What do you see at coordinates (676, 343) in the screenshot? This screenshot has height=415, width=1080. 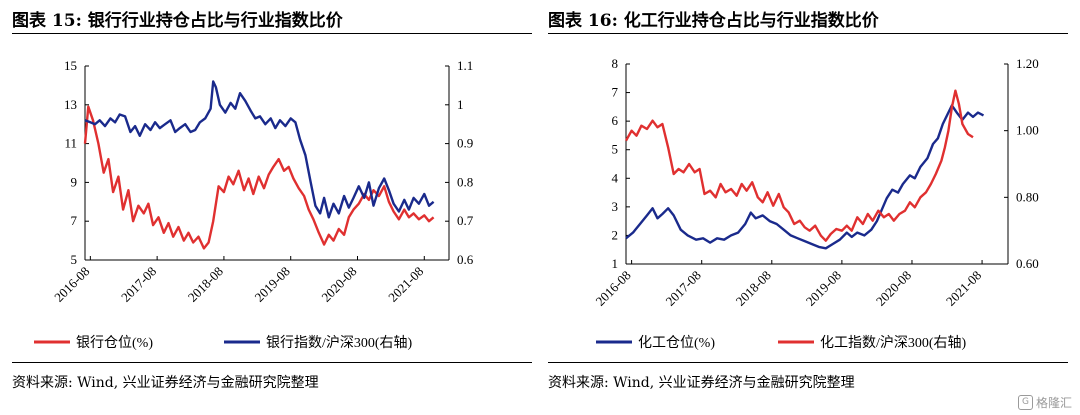 I see `legend-label: 化工仓位(%)` at bounding box center [676, 343].